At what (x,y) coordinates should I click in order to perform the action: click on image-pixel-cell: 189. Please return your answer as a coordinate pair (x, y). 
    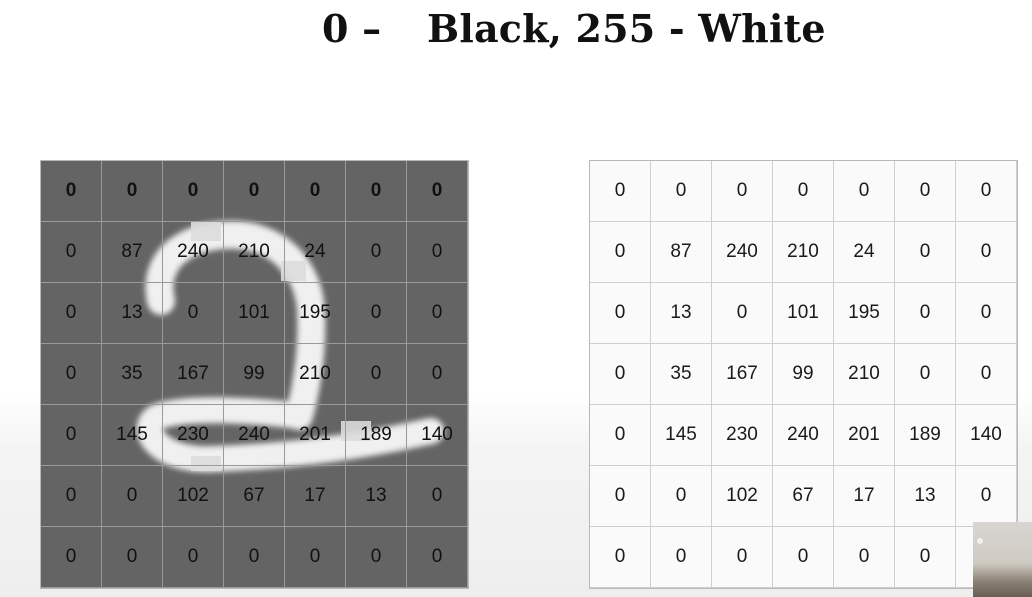
    Looking at the image, I should click on (376, 435).